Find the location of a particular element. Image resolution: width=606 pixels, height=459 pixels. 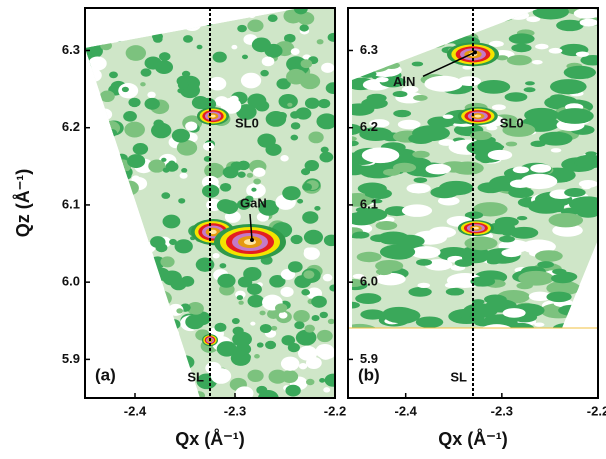

panel-label: (a) is located at coordinates (105, 374).